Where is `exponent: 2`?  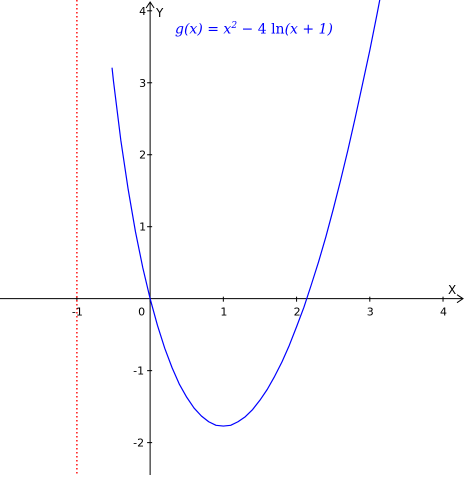 exponent: 2 is located at coordinates (234, 26).